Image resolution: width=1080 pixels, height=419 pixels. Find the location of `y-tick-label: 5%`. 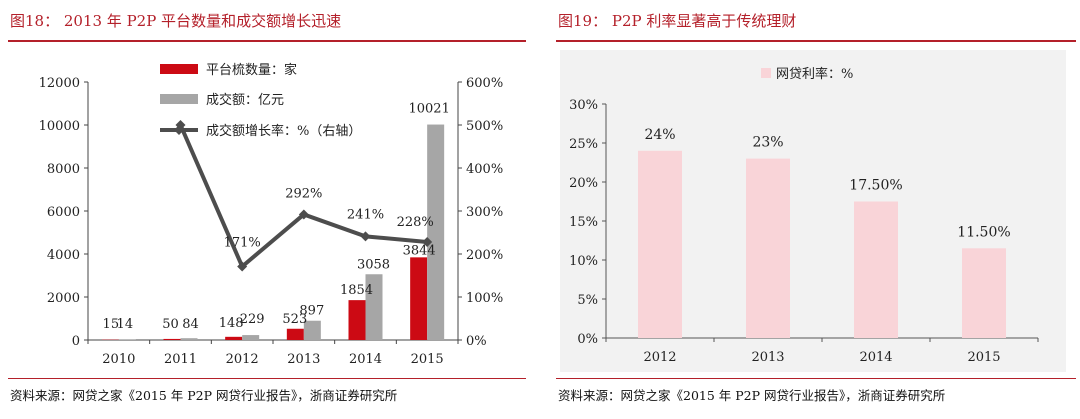

y-tick-label: 5% is located at coordinates (587, 300).